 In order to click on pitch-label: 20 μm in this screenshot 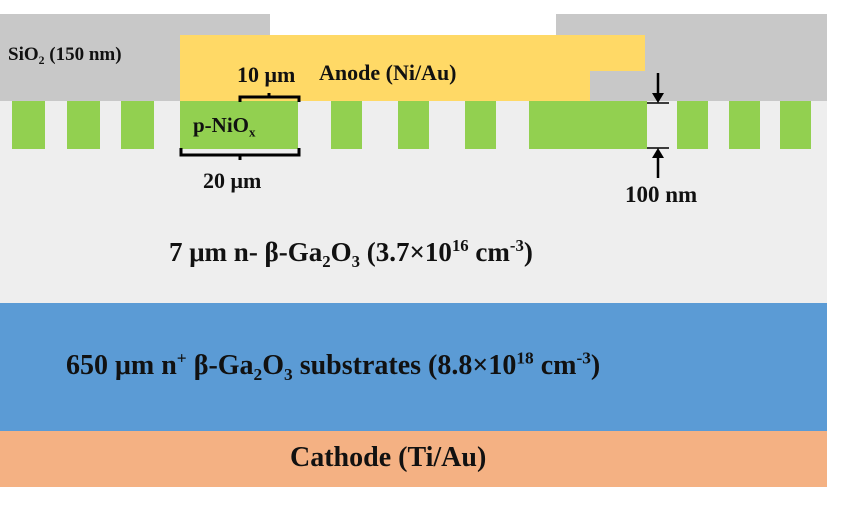, I will do `click(232, 180)`.